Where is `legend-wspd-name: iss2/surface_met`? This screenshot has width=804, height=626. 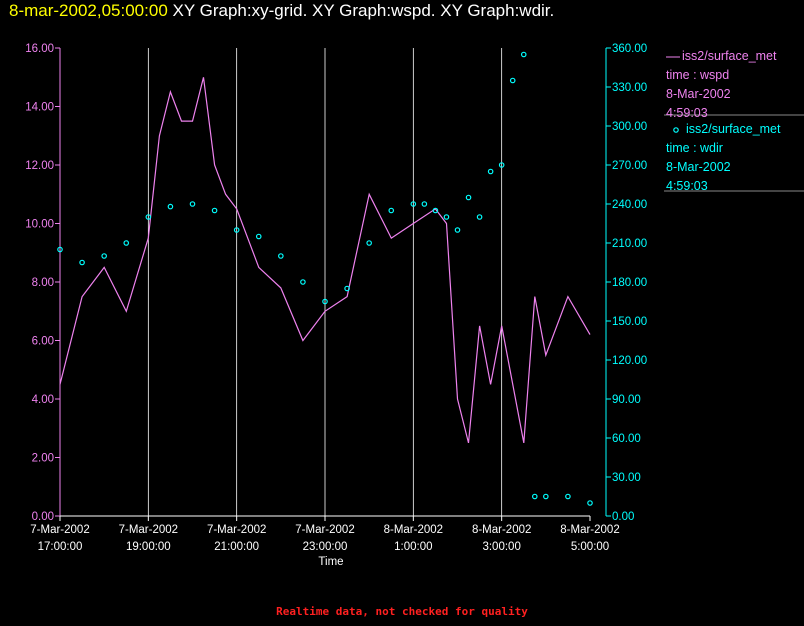 legend-wspd-name: iss2/surface_met is located at coordinates (729, 56).